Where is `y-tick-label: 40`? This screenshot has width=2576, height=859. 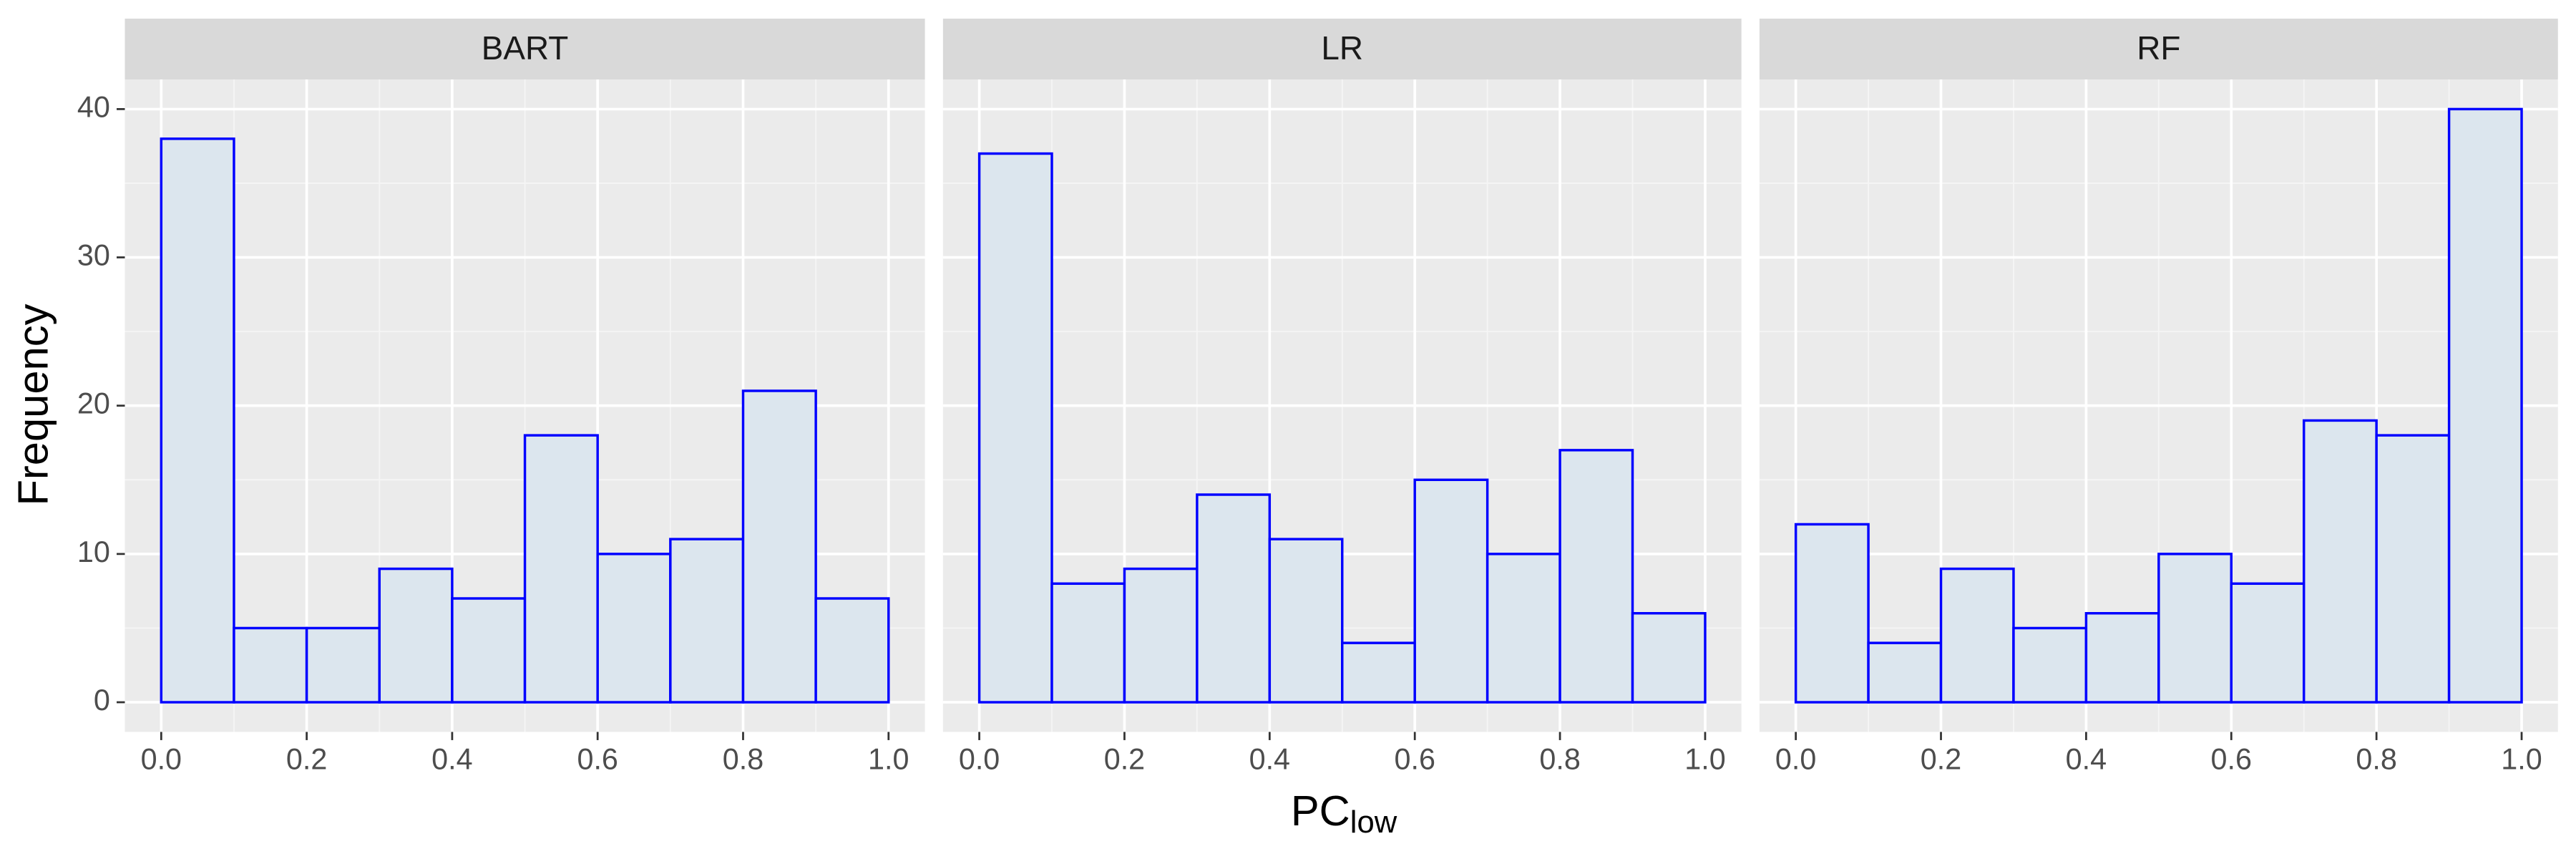
y-tick-label: 40 is located at coordinates (93, 106).